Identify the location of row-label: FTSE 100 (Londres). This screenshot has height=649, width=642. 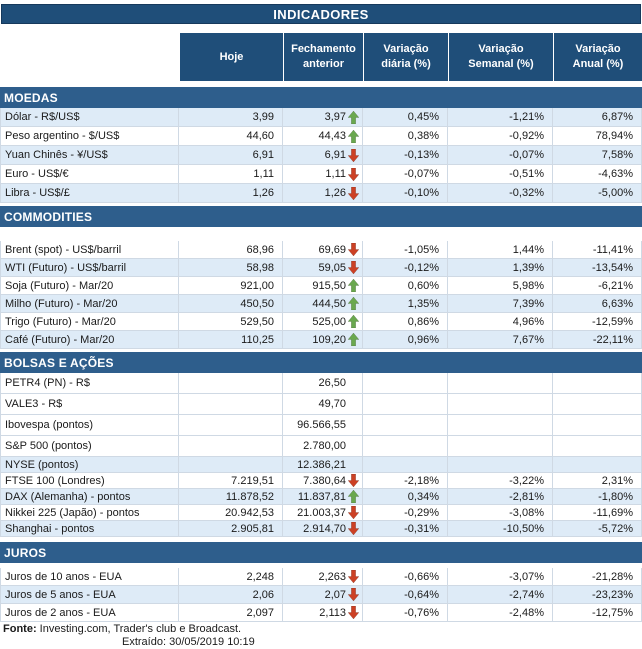
(89, 481).